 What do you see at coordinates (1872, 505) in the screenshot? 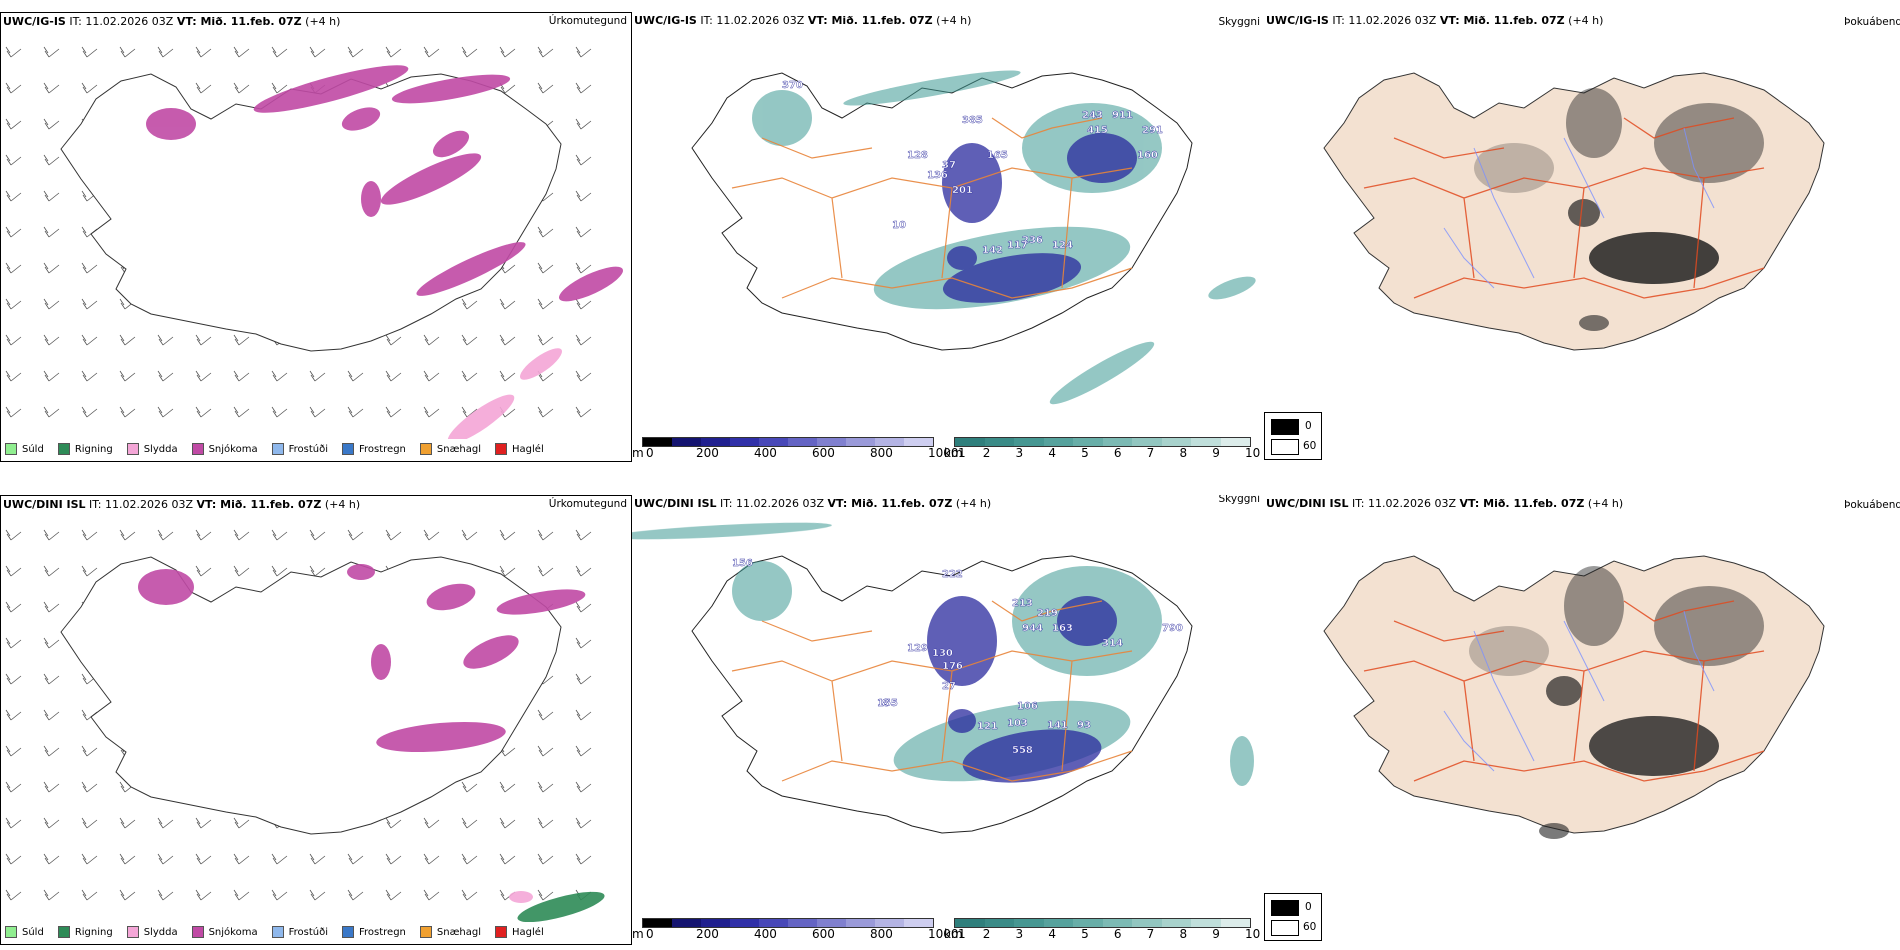
I see `fog-index-label: Þokuábendi` at bounding box center [1872, 505].